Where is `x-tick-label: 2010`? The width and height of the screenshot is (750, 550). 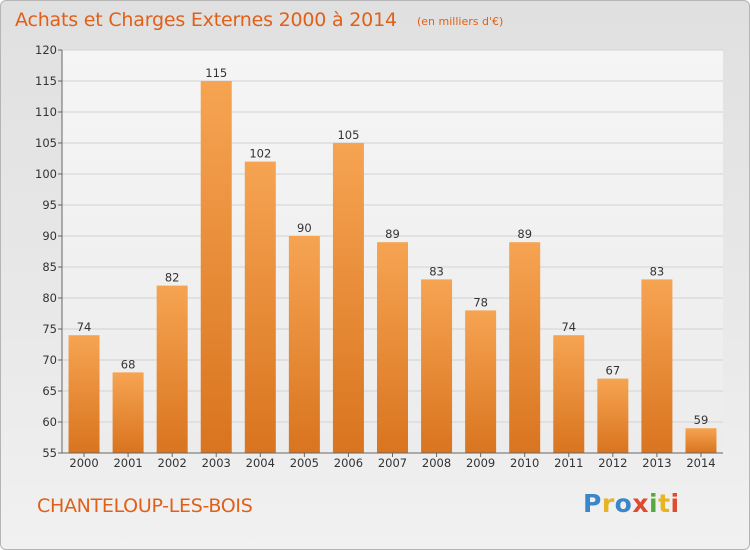
x-tick-label: 2010 is located at coordinates (524, 463).